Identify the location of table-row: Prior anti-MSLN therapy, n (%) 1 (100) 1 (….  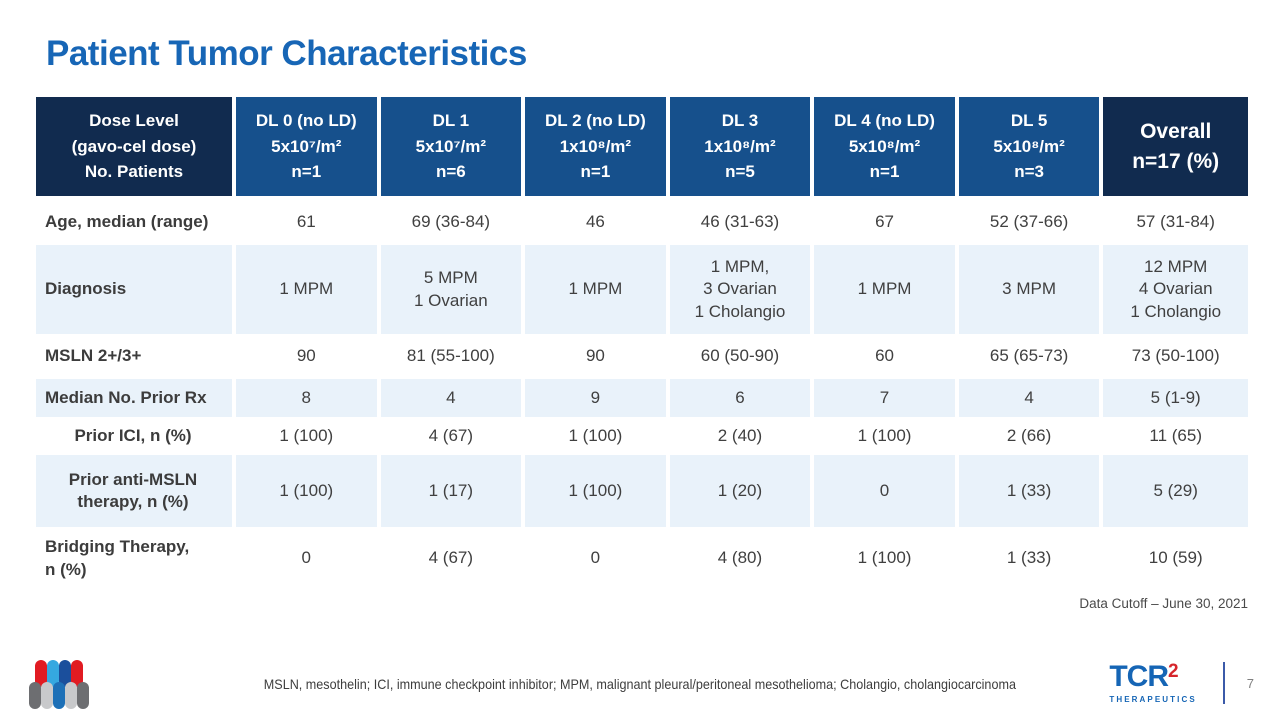
(642, 491).